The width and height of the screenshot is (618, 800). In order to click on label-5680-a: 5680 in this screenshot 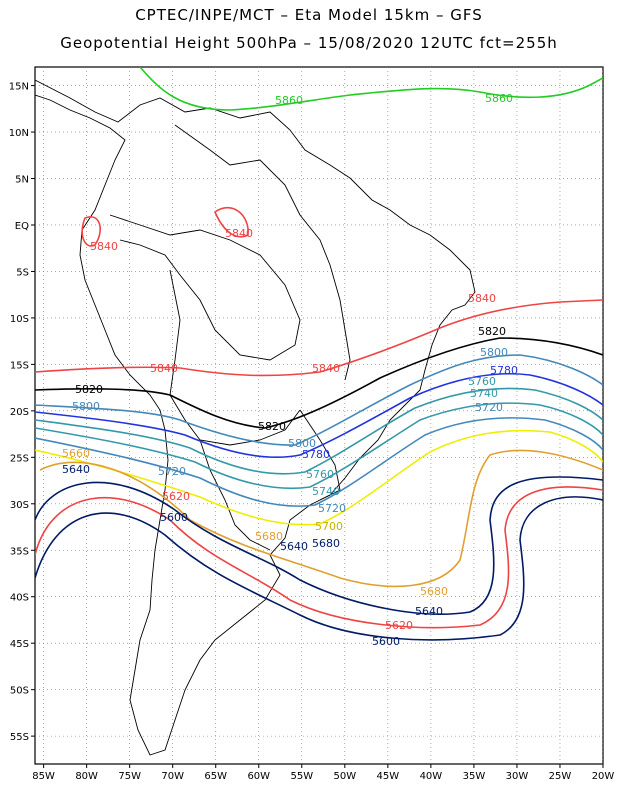, I will do `click(269, 536)`.